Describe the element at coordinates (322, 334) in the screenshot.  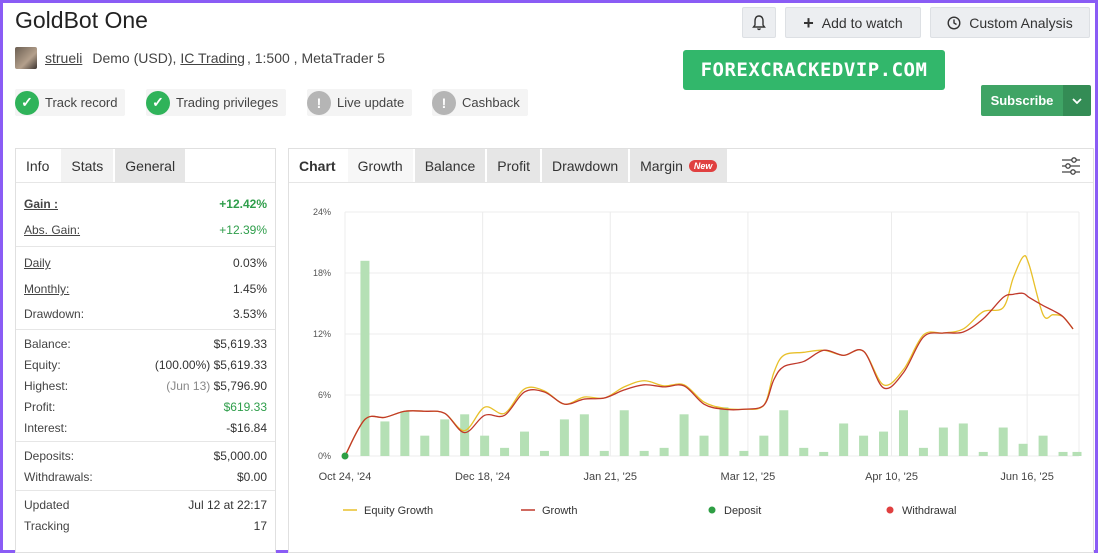
I see `y-tick-label: 12%` at that location.